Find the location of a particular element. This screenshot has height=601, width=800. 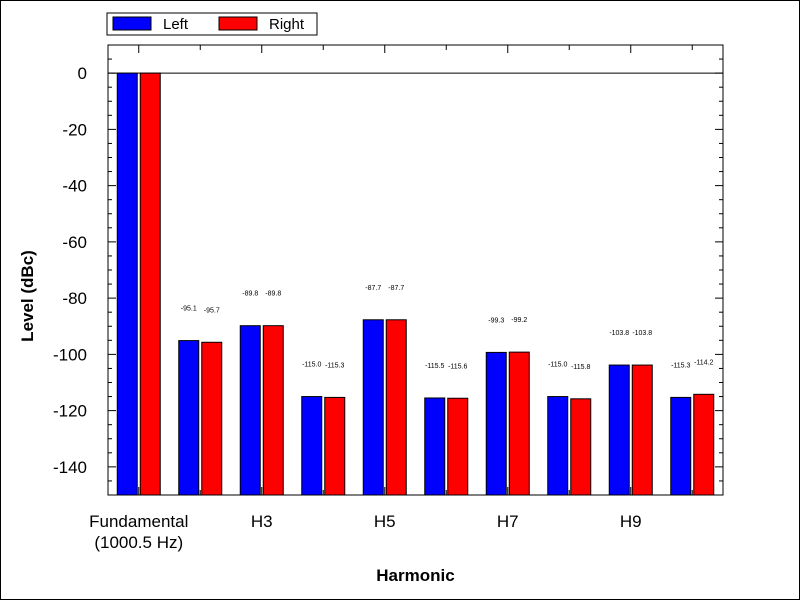

x-category-label: (1000.5 Hz) is located at coordinates (138, 542).